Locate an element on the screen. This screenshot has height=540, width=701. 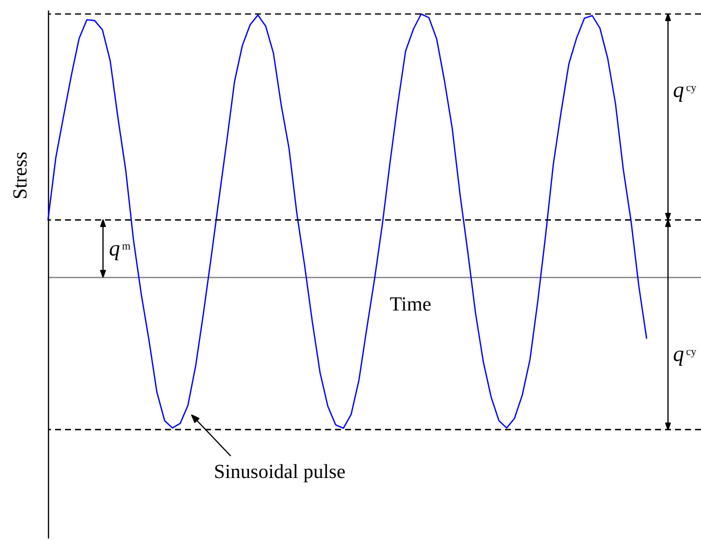
x-axis-title: Time is located at coordinates (411, 305).